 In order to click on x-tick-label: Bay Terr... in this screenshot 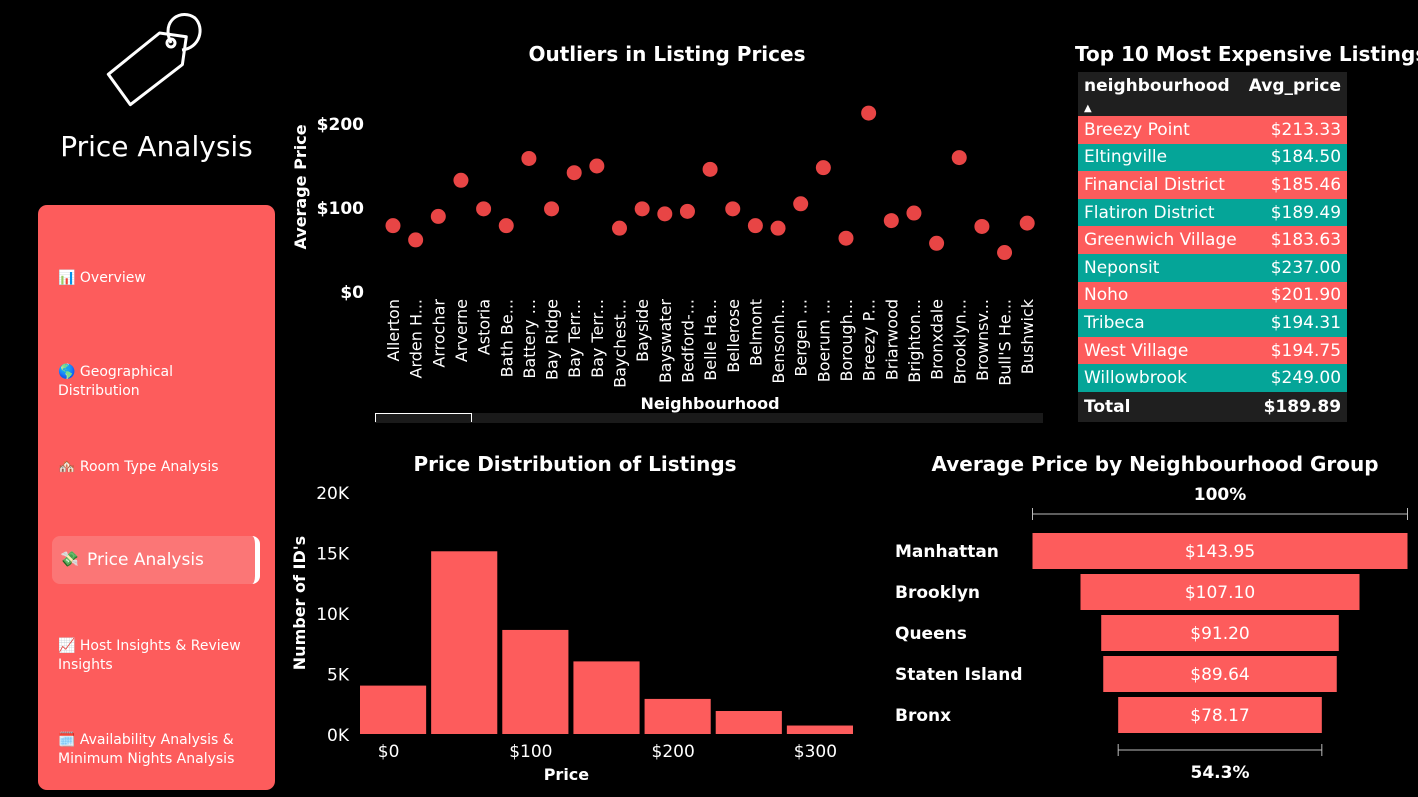, I will do `click(574, 338)`.